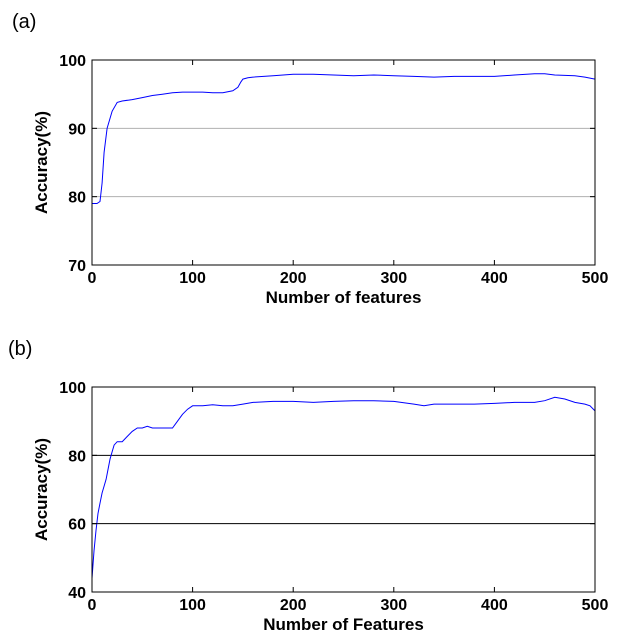  Describe the element at coordinates (343, 624) in the screenshot. I see `x-axis-title: Number of Features` at that location.